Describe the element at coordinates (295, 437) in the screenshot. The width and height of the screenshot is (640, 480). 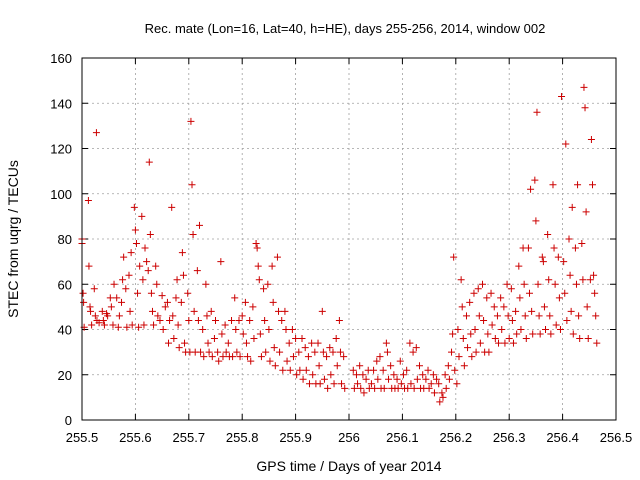
I see `x-tick-label: 255.9` at that location.